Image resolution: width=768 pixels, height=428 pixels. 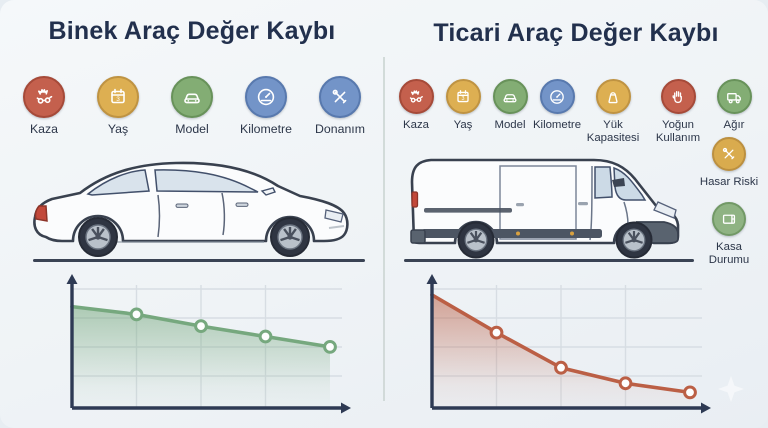 I want to click on factor-kasa-durumu: Kasa Durumu, so click(x=729, y=234).